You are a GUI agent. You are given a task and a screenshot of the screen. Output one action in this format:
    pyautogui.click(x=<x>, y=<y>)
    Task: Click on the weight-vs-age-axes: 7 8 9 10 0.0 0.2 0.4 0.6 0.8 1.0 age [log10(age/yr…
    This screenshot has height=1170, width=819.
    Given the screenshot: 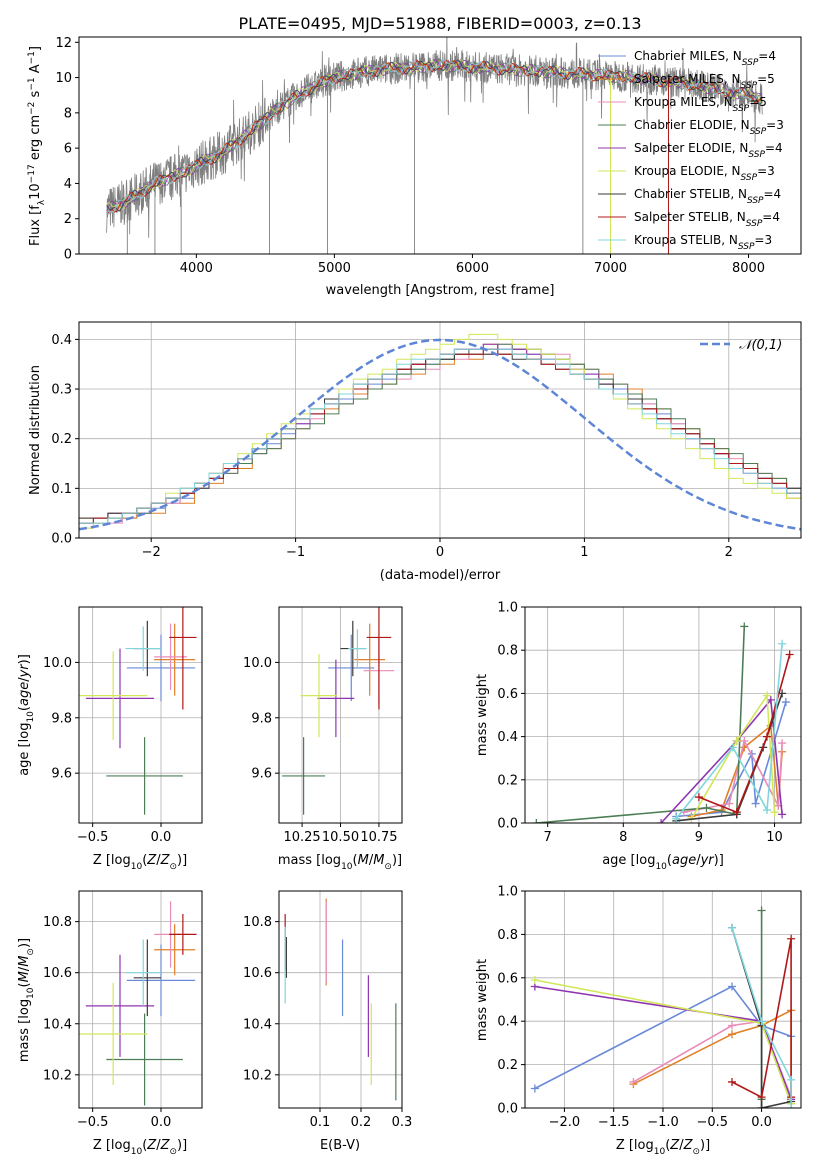 What is the action you would take?
    pyautogui.click(x=638, y=736)
    